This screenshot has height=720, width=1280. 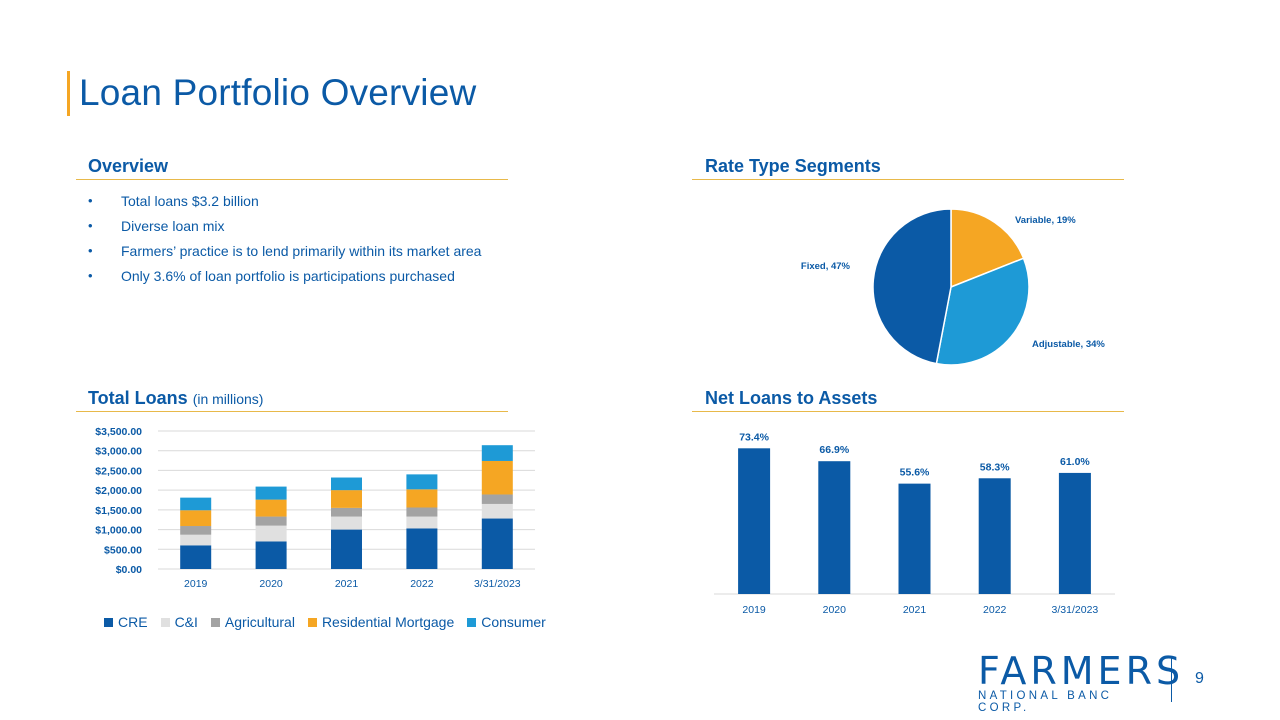 What do you see at coordinates (128, 166) in the screenshot?
I see `overview-heading: Overview` at bounding box center [128, 166].